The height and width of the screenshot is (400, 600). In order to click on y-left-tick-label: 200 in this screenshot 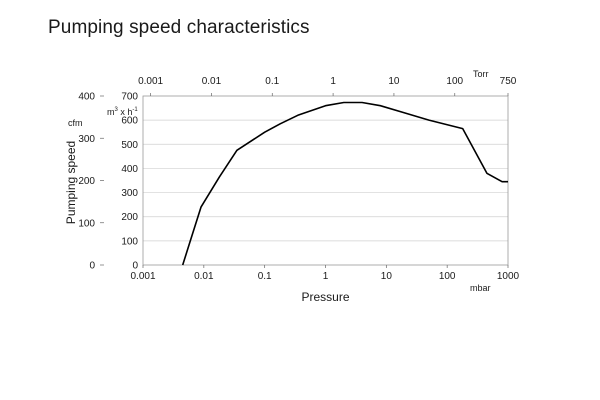, I will do `click(86, 181)`.